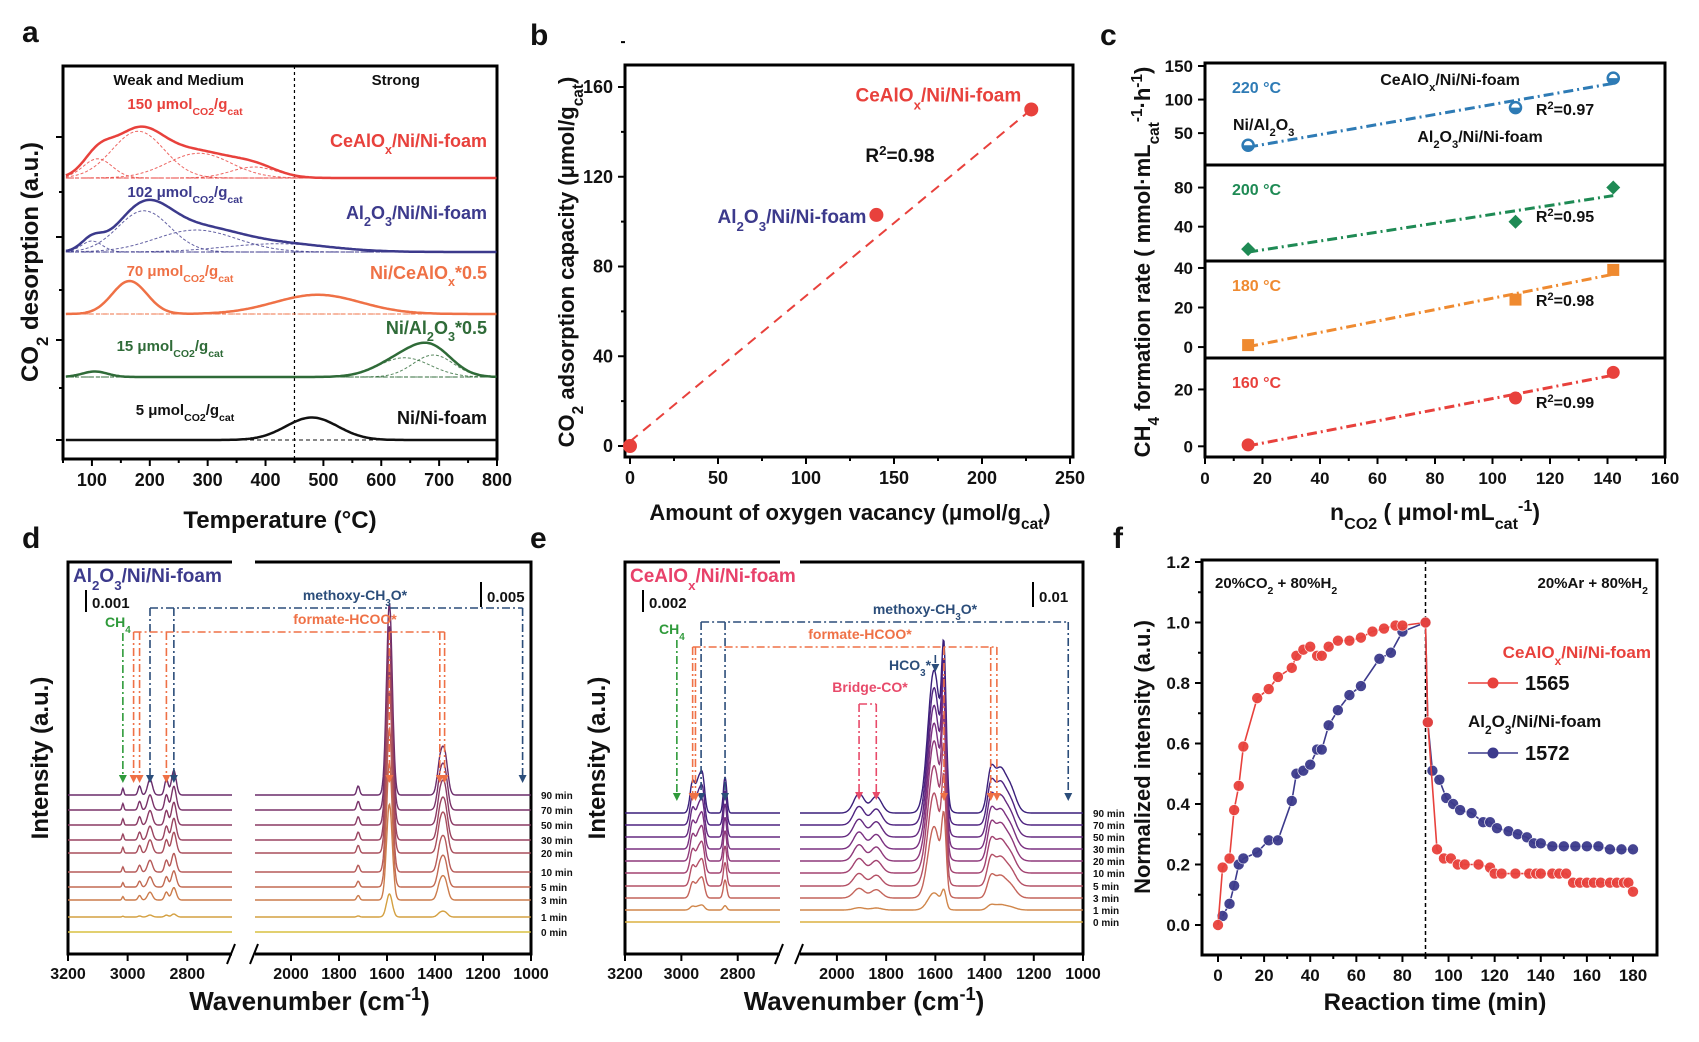  Describe the element at coordinates (497, 480) in the screenshot. I see `x-tick-label: 800` at that location.